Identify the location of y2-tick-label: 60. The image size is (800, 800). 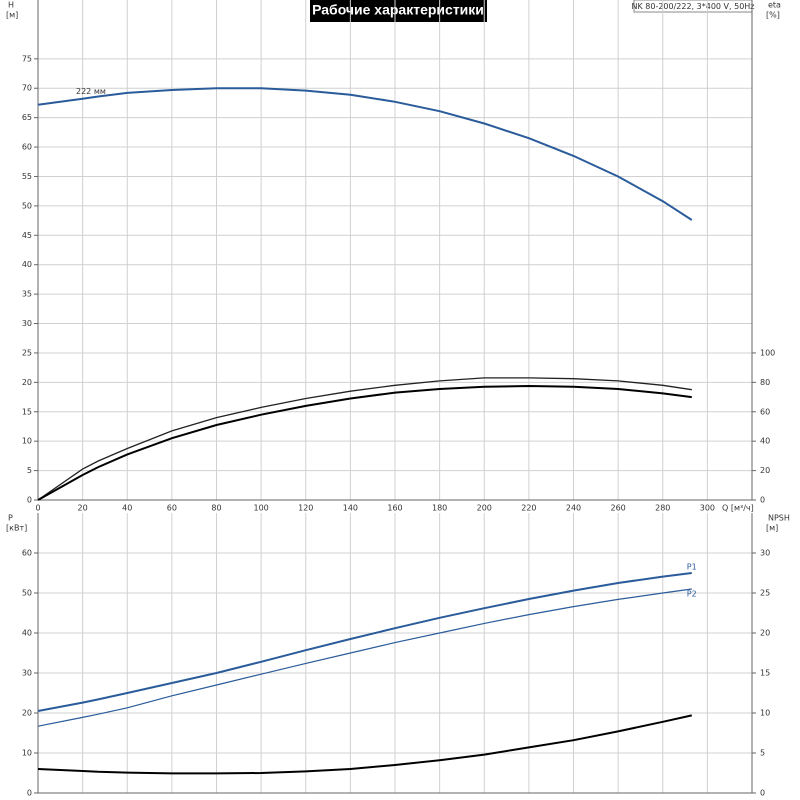
(765, 411).